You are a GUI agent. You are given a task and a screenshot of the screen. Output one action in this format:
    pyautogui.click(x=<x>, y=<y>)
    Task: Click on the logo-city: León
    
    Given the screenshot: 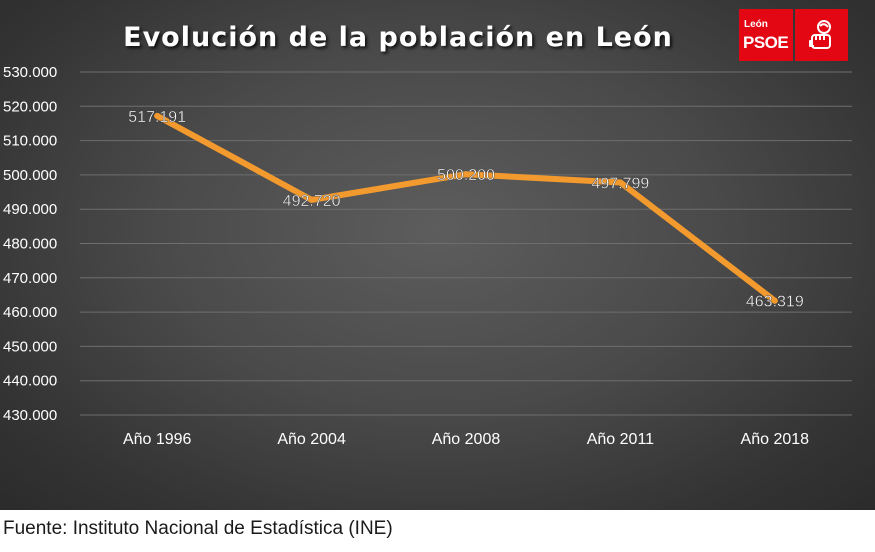 What is the action you would take?
    pyautogui.click(x=756, y=24)
    